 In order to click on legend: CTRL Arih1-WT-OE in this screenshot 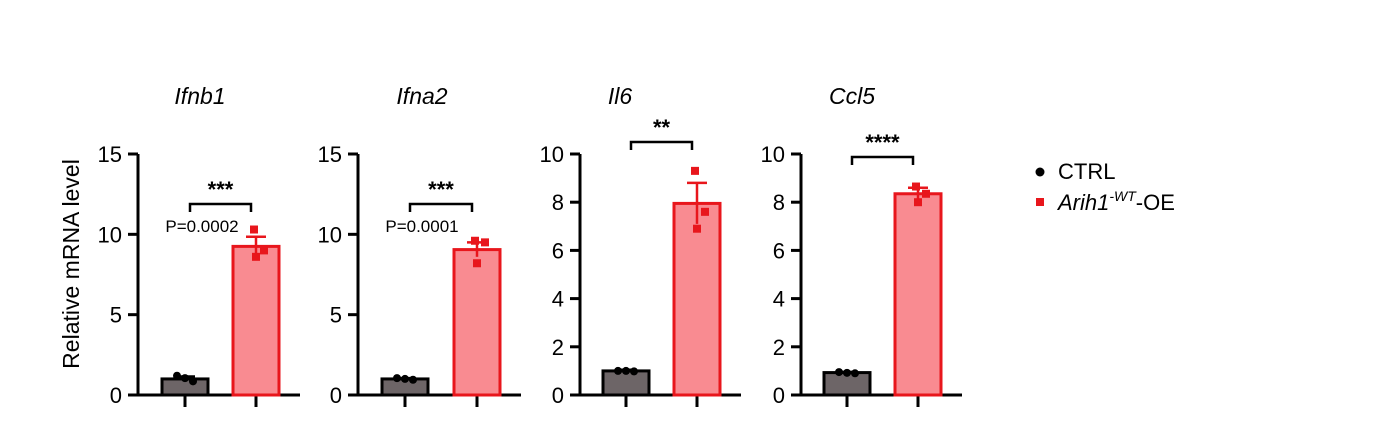, I will do `click(1105, 187)`.